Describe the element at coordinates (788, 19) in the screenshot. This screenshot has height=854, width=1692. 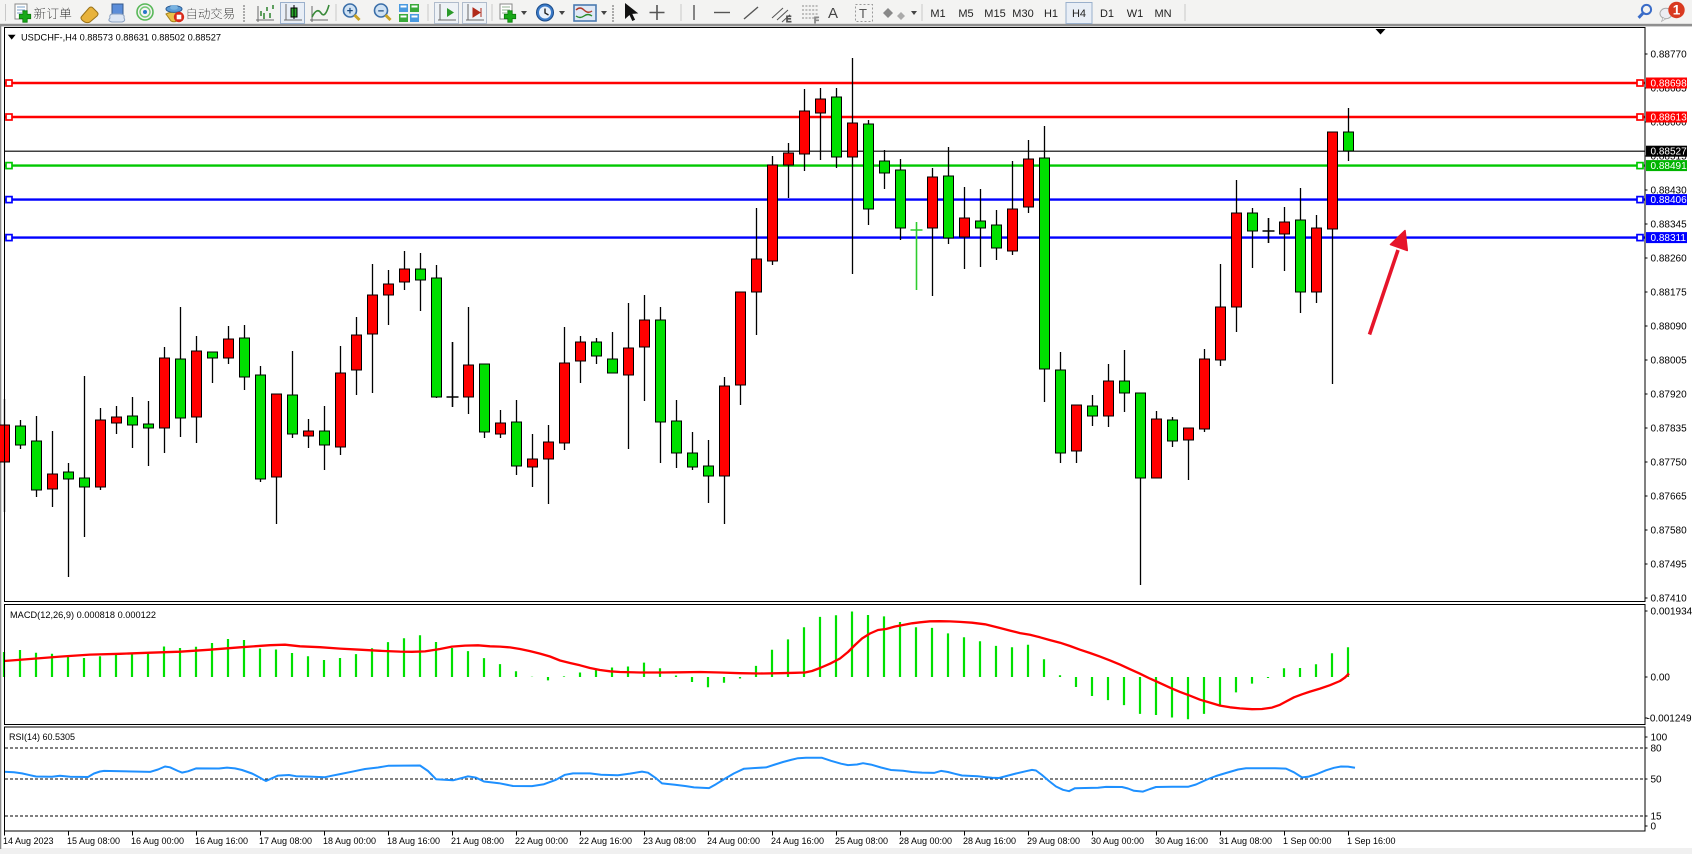
I see `svg-text: E` at that location.